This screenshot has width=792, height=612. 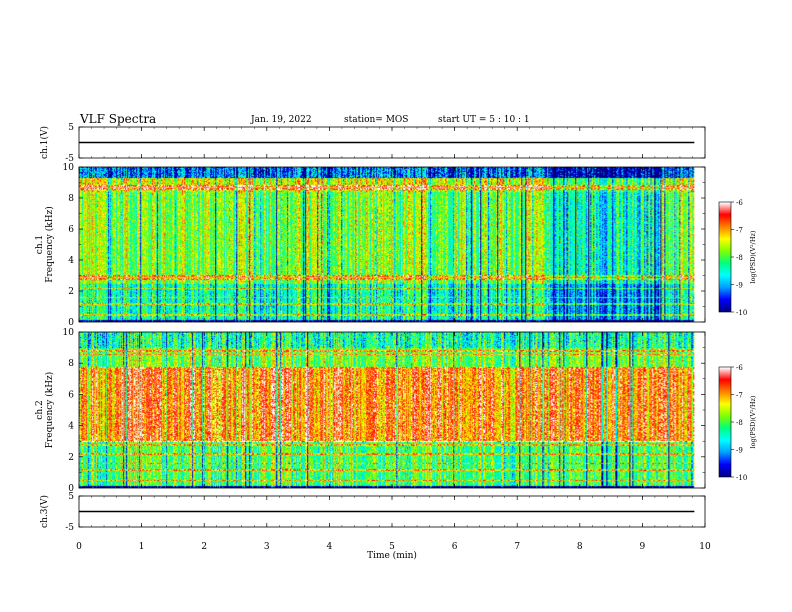 I want to click on x-tick-label: 5, so click(x=392, y=547).